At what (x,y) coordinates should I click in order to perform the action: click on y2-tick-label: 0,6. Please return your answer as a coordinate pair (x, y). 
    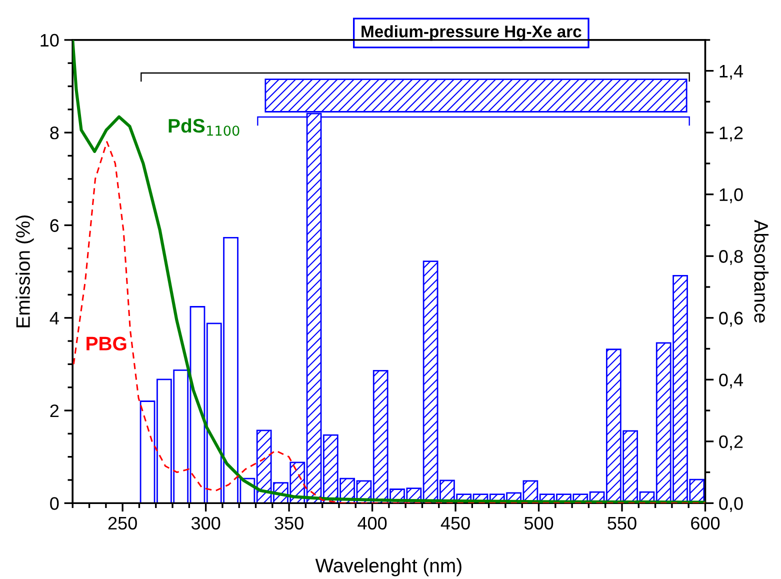
    Looking at the image, I should click on (731, 319).